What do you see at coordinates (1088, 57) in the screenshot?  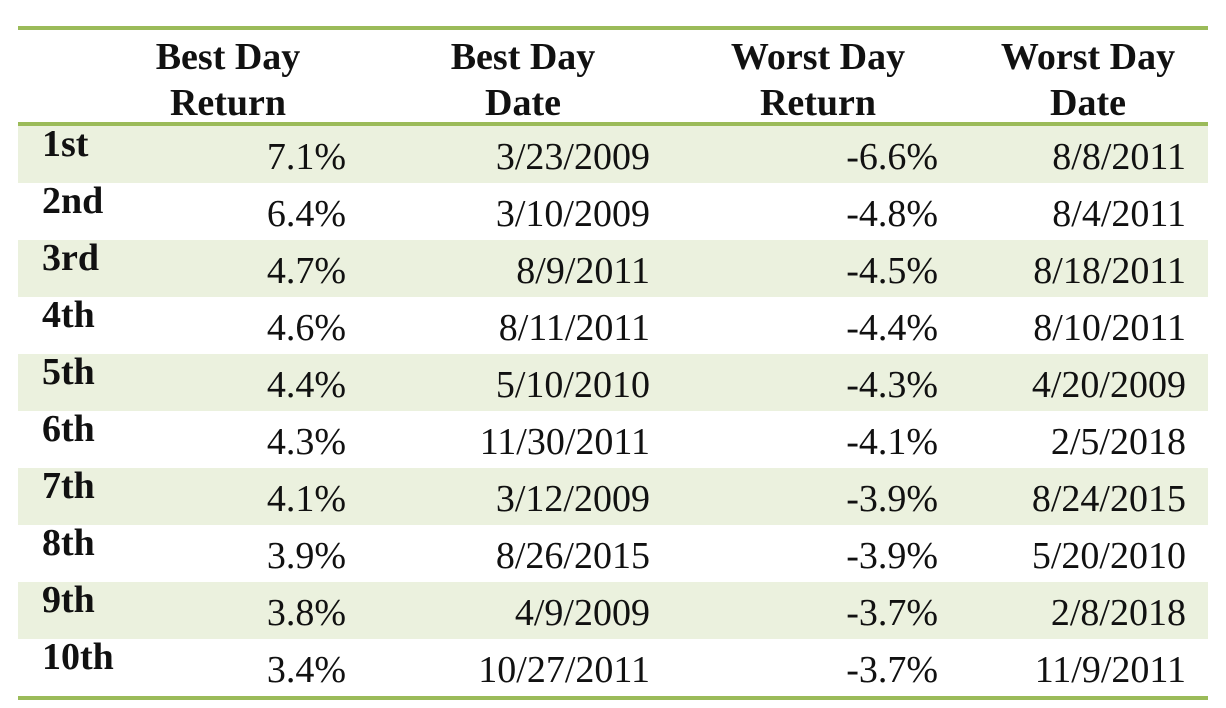 I see `header-worst-date-line-1: Worst Day` at bounding box center [1088, 57].